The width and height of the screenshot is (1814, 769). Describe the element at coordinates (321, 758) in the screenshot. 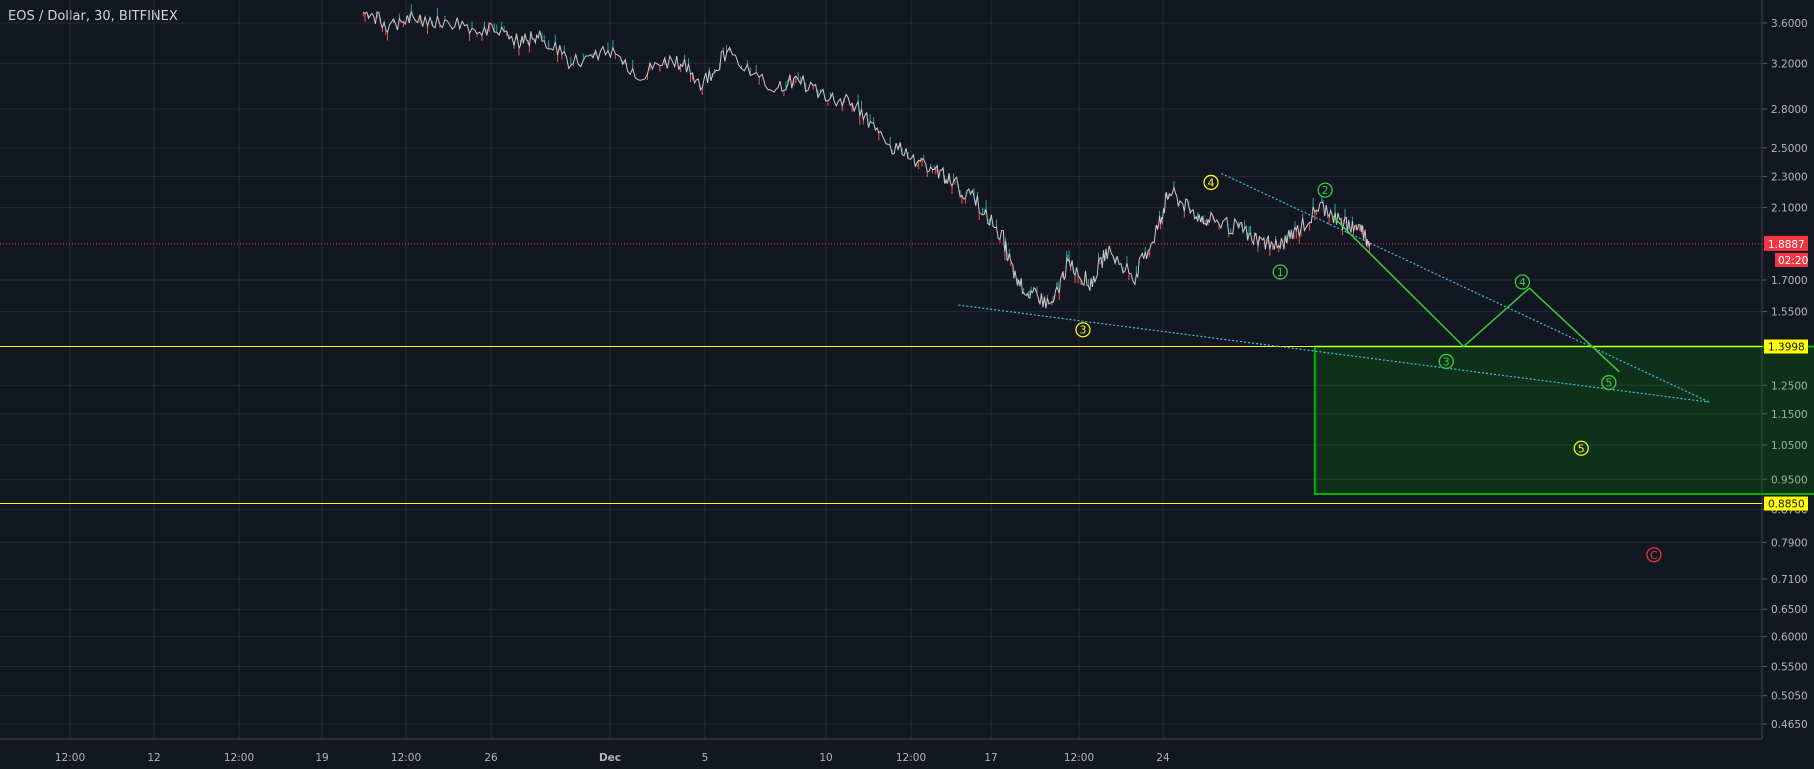

I see `x-tick-label: 19` at that location.